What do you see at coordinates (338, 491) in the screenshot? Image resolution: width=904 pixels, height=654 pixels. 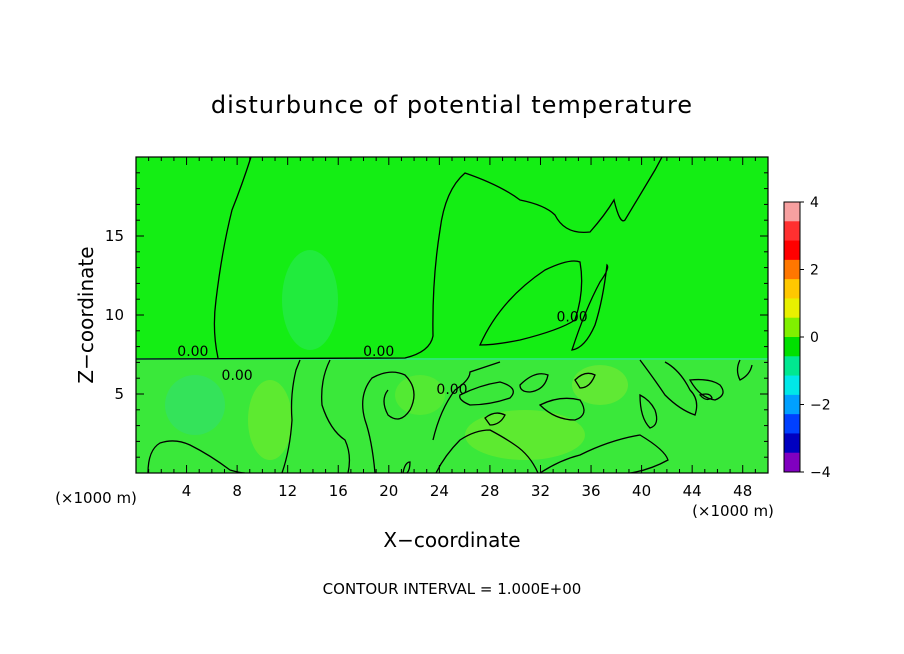 I see `x-tick-label: 16` at bounding box center [338, 491].